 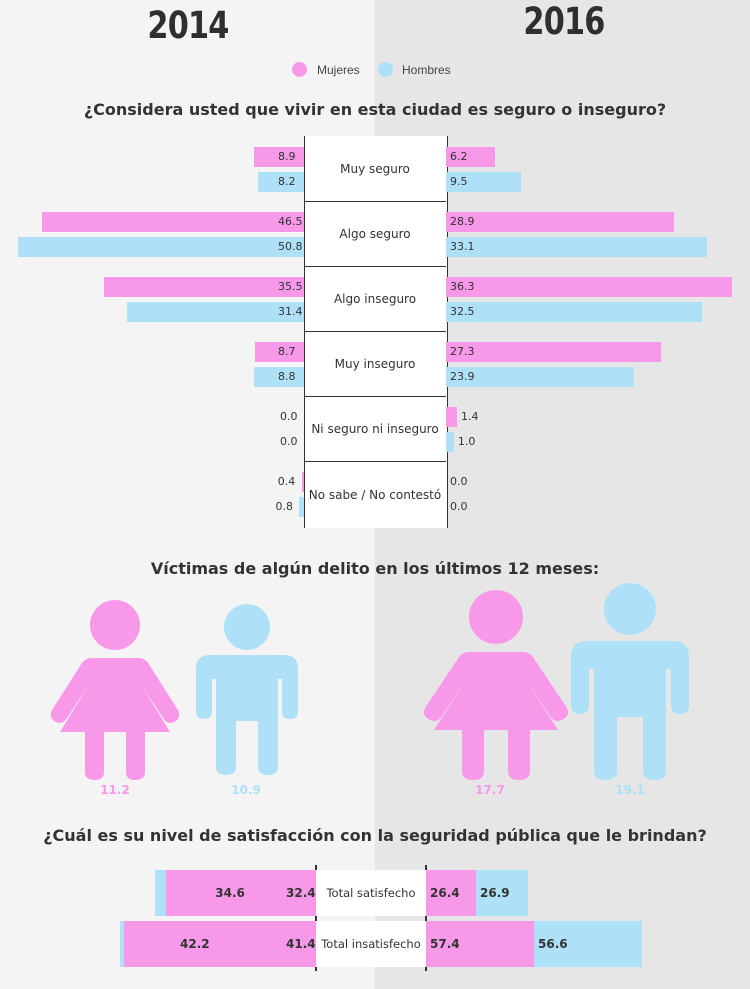 I want to click on satisfaction-category-label: Total insatisfecho, so click(x=371, y=944).